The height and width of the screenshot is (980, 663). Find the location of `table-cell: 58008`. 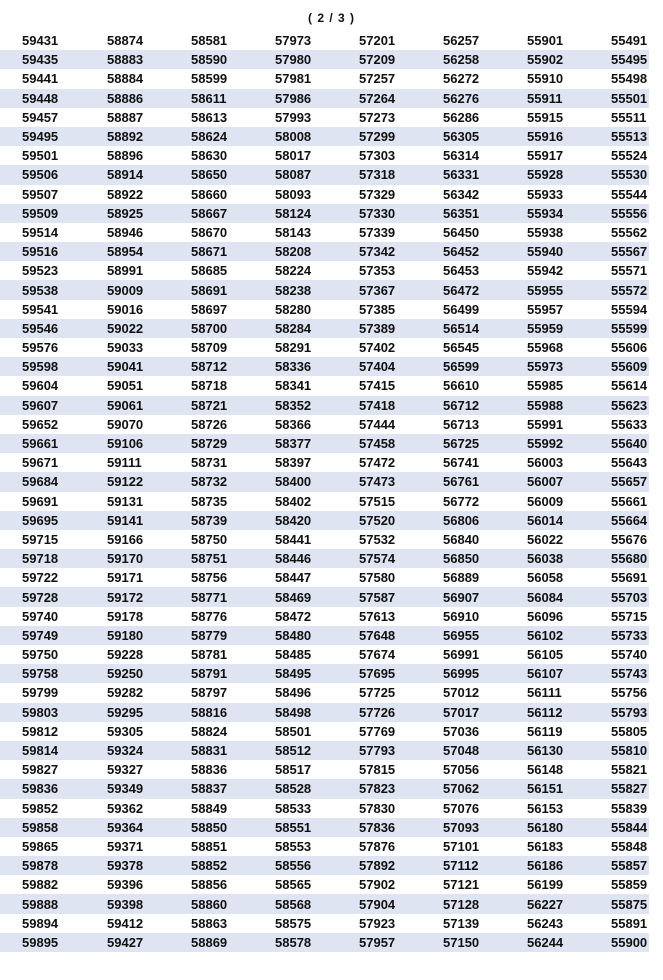

table-cell: 58008 is located at coordinates (293, 137).